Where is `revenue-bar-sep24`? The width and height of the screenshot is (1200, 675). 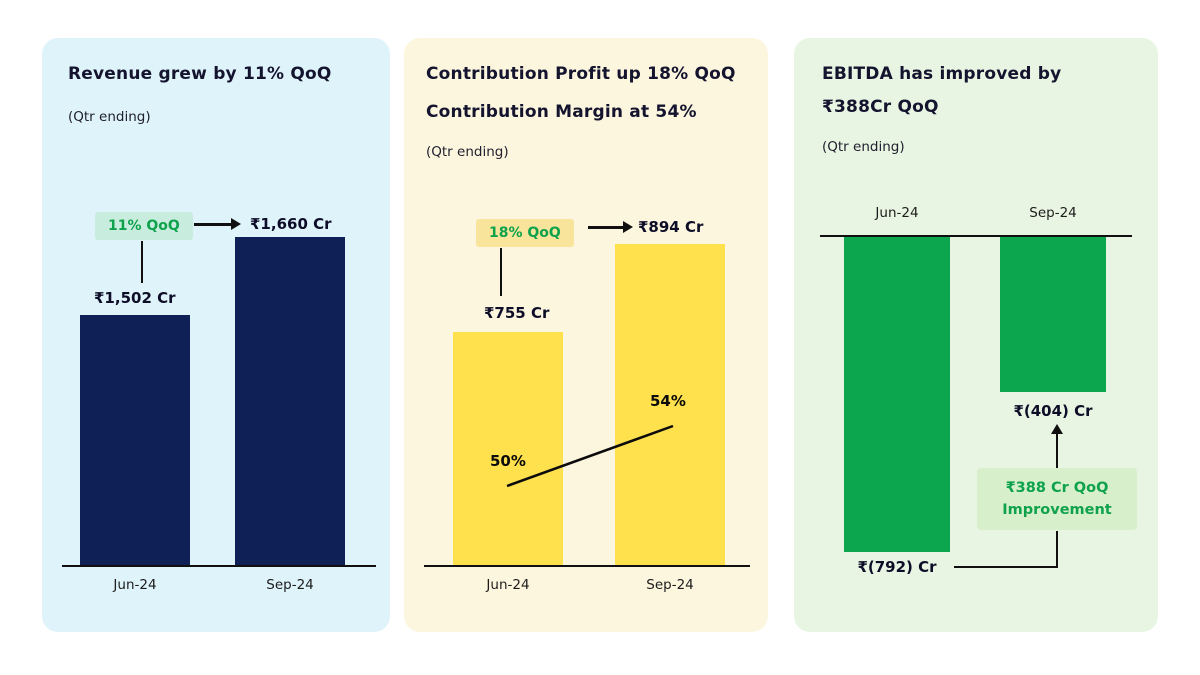 revenue-bar-sep24 is located at coordinates (290, 401).